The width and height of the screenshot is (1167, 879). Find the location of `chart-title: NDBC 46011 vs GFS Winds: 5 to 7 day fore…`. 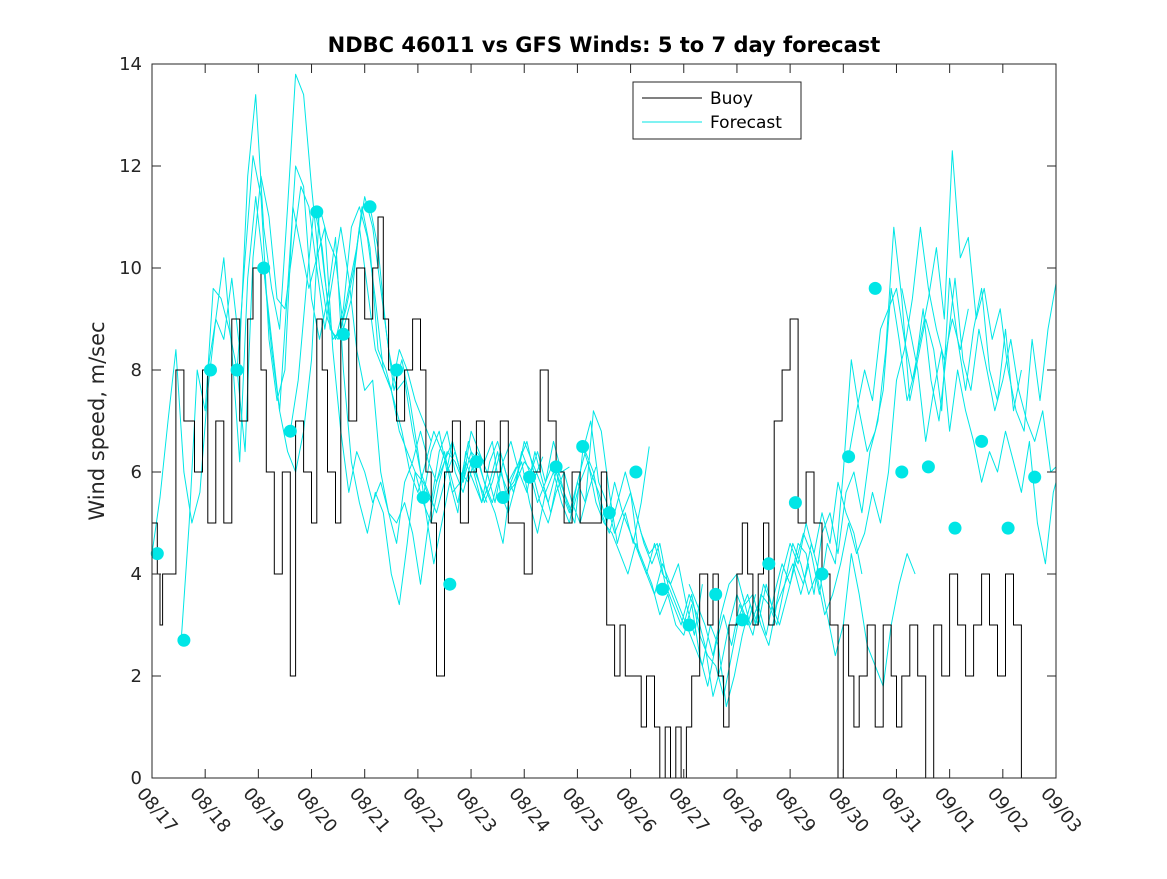

chart-title: NDBC 46011 vs GFS Winds: 5 to 7 day fore… is located at coordinates (604, 45).